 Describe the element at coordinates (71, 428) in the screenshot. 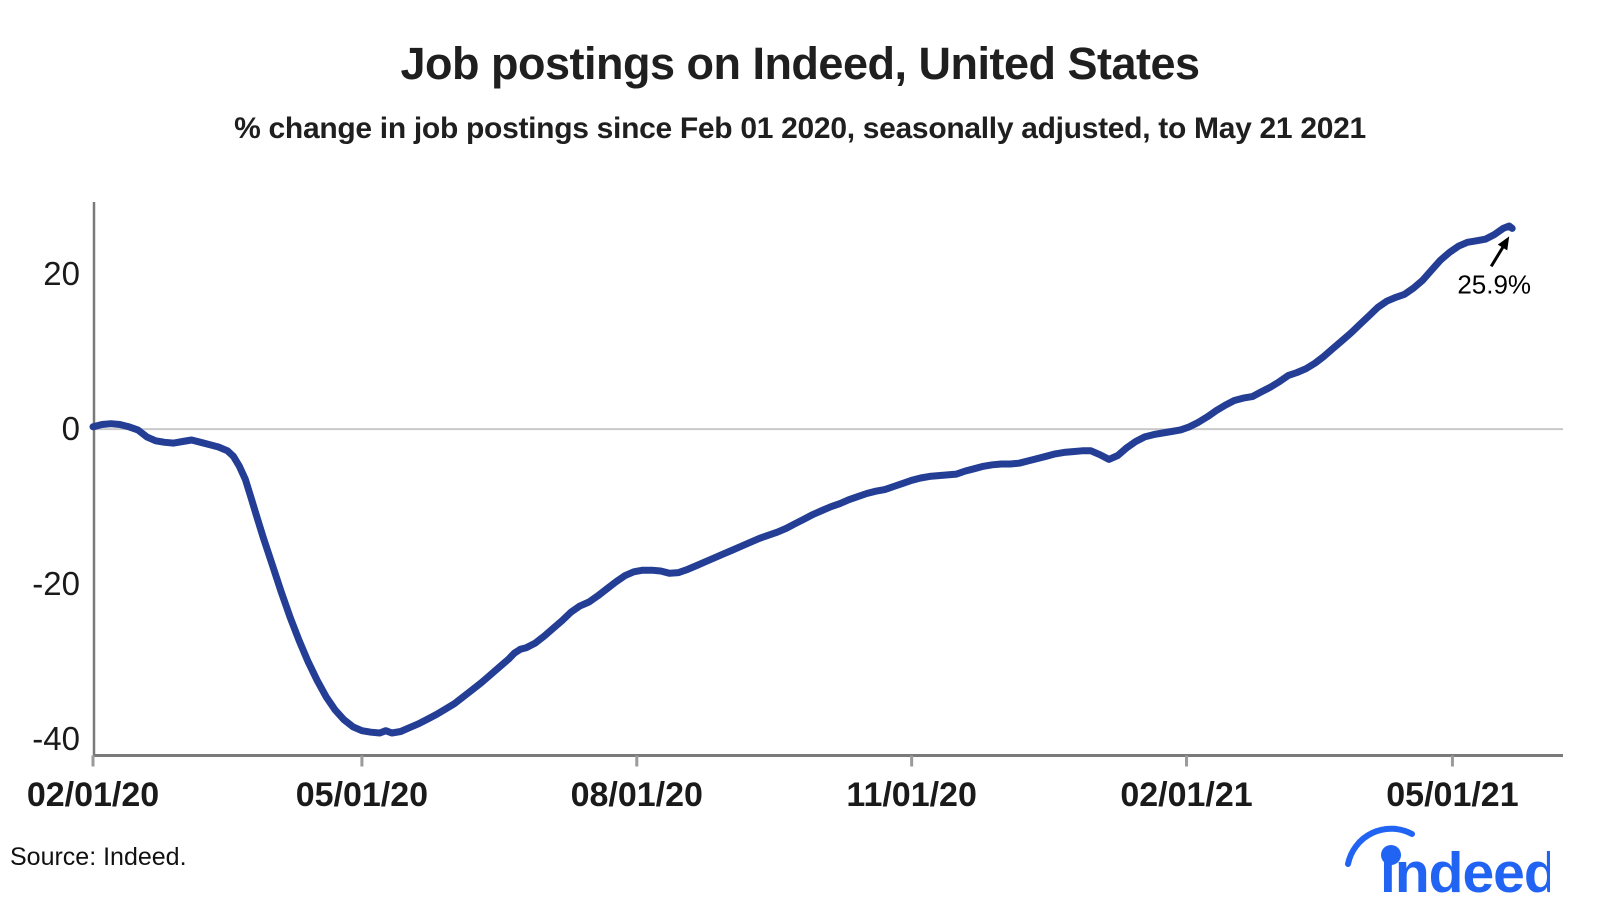

I see `y-tick-label: 0` at that location.